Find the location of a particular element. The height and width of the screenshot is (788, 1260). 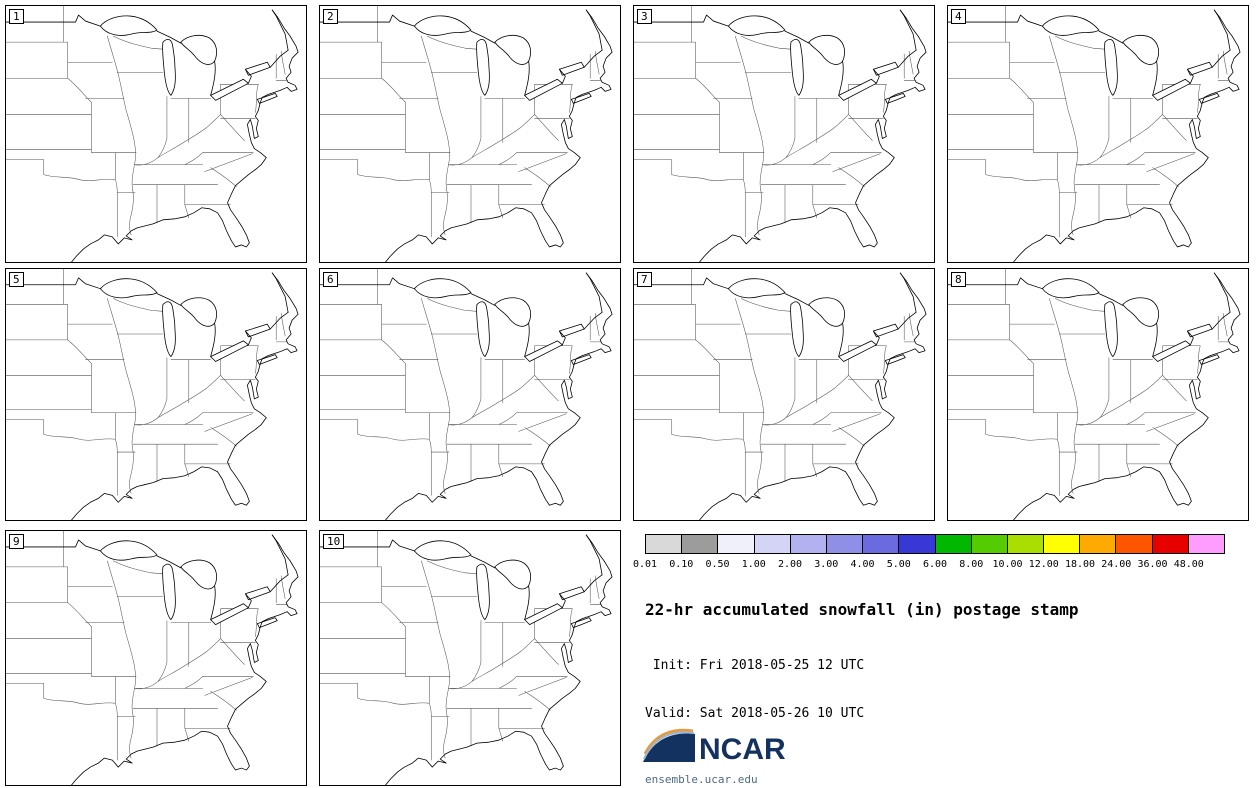

ensemble-member-panel: 7 is located at coordinates (784, 394).